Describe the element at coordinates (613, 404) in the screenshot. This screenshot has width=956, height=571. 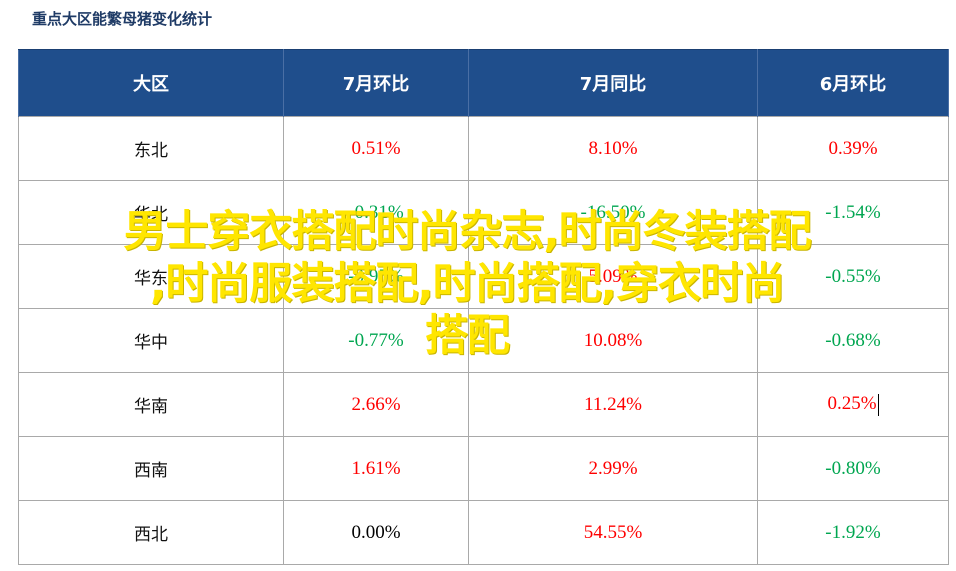
I see `jul-yoy-cell: 11.24%` at that location.